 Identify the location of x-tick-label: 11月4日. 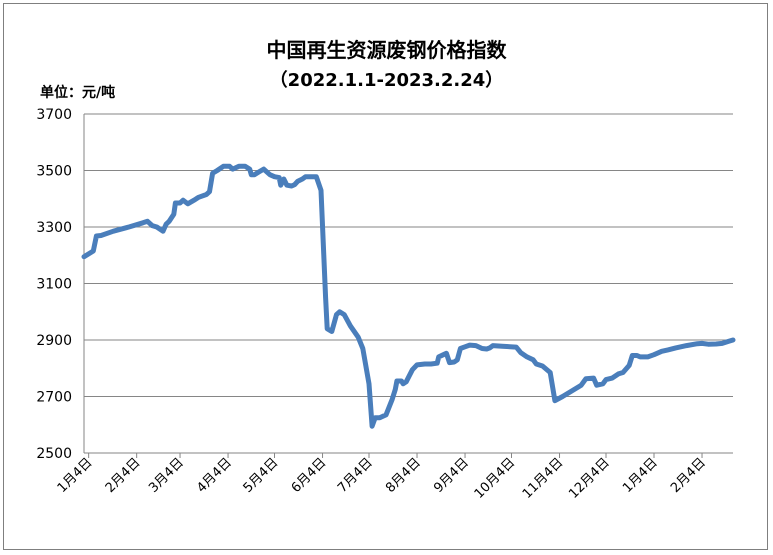
(543, 478).